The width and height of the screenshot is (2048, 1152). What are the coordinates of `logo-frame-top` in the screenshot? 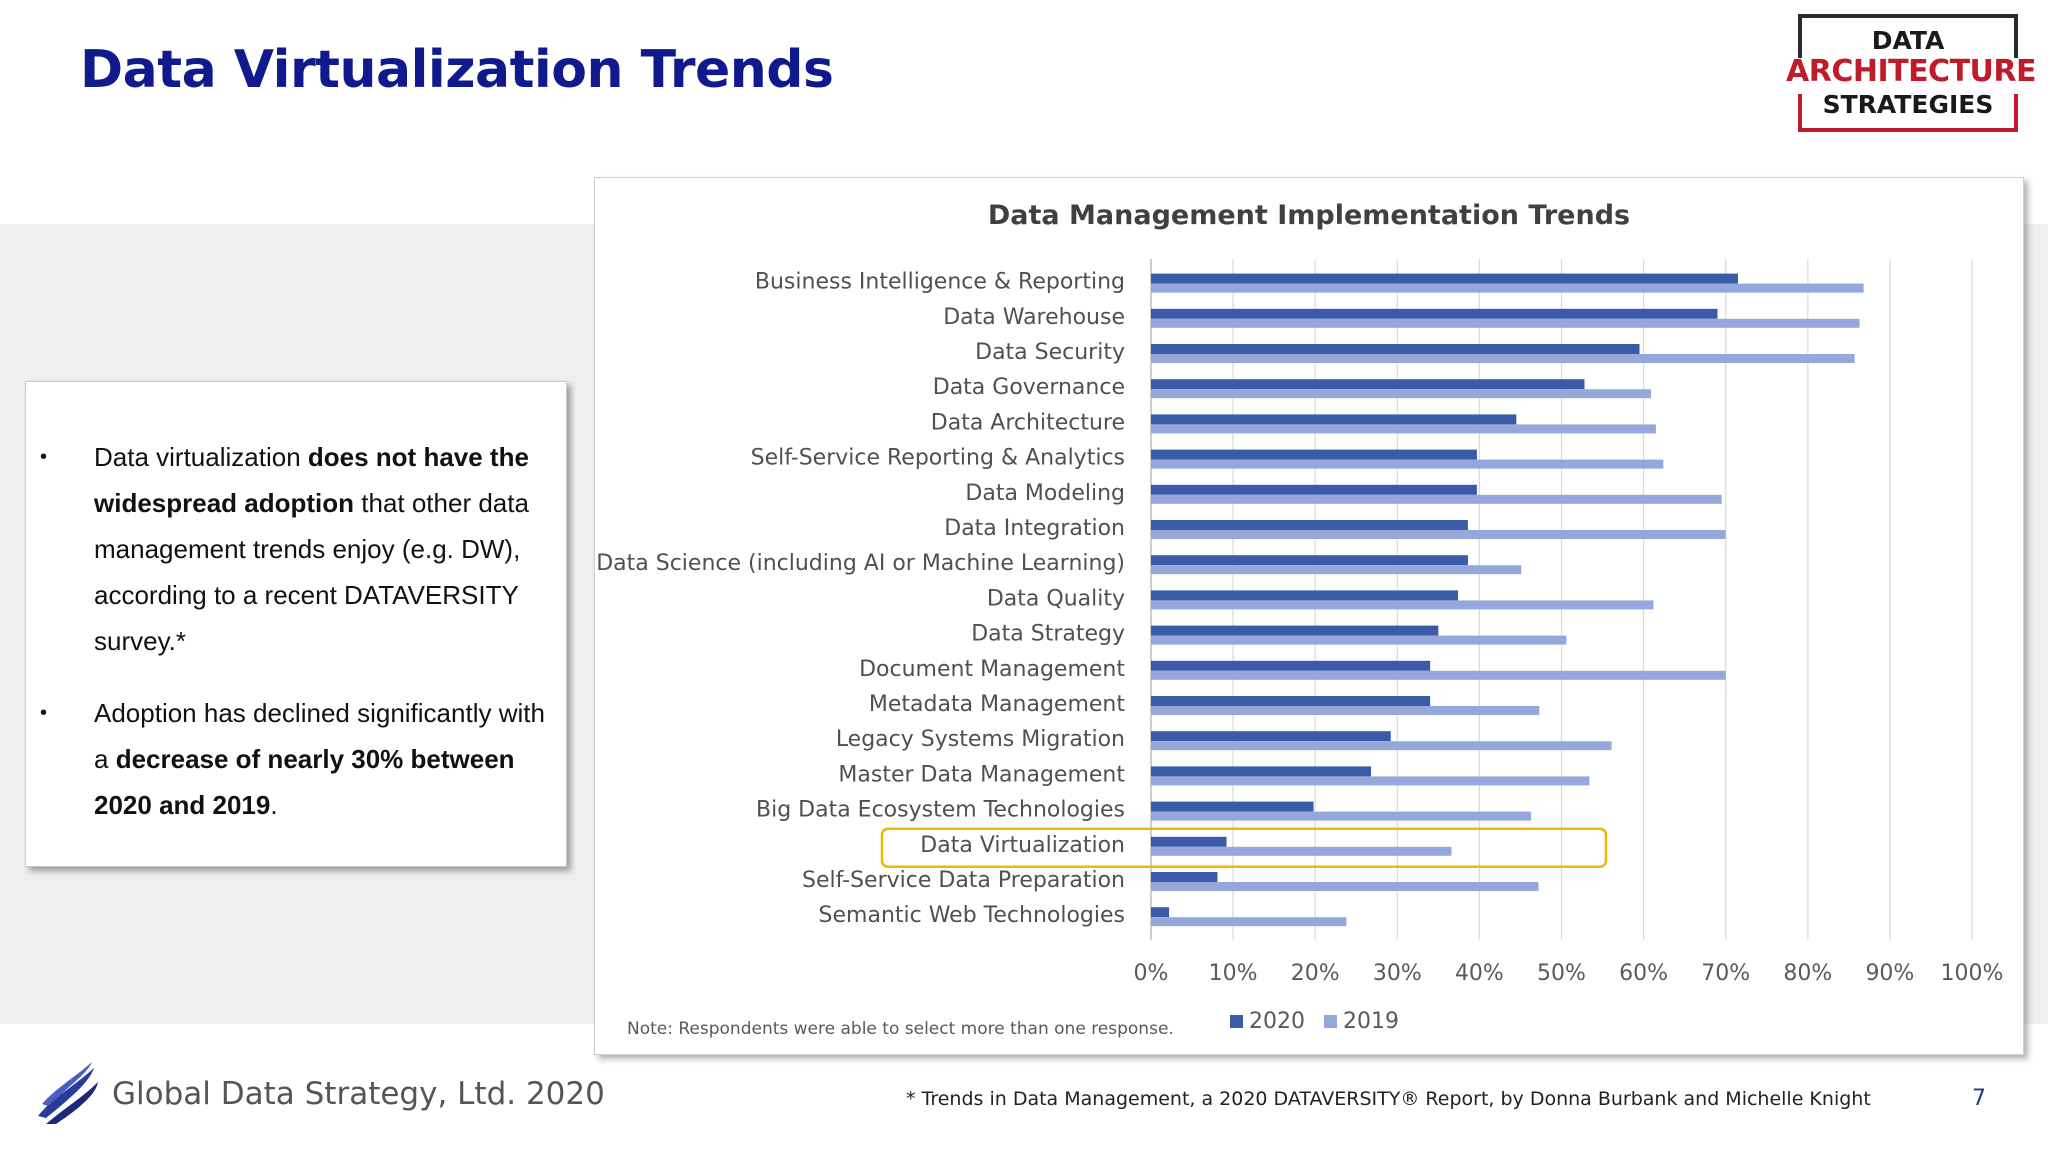 It's located at (1908, 36).